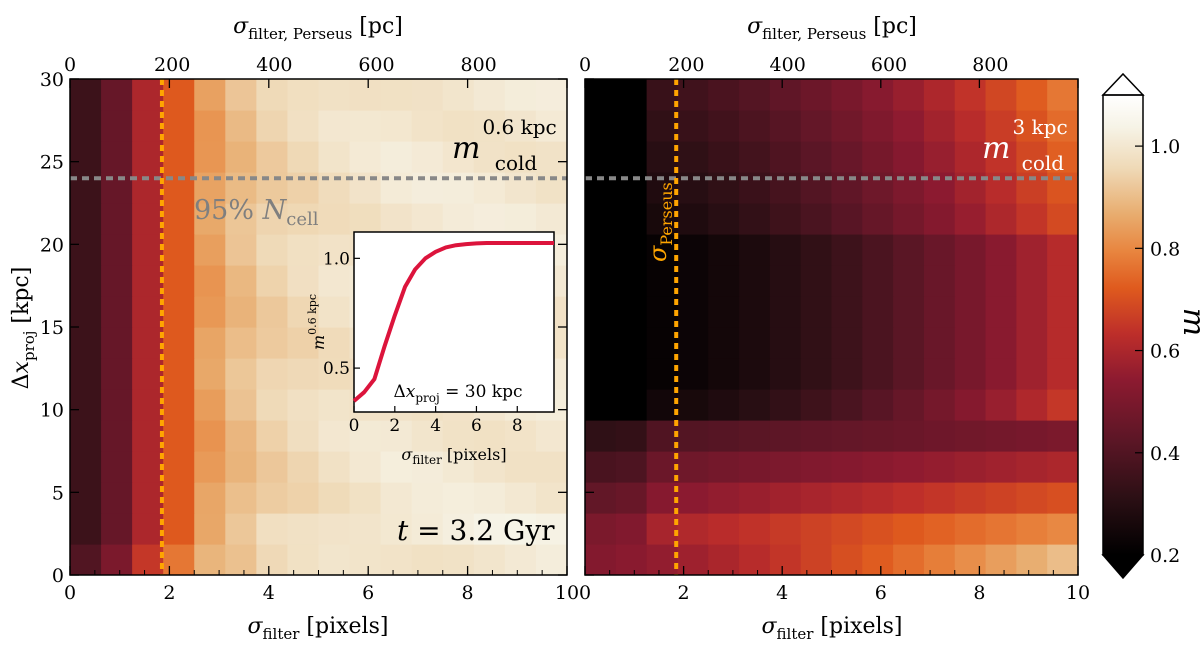 This screenshot has height=647, width=1200. I want to click on left-top-x-tick-label: 800, so click(479, 65).